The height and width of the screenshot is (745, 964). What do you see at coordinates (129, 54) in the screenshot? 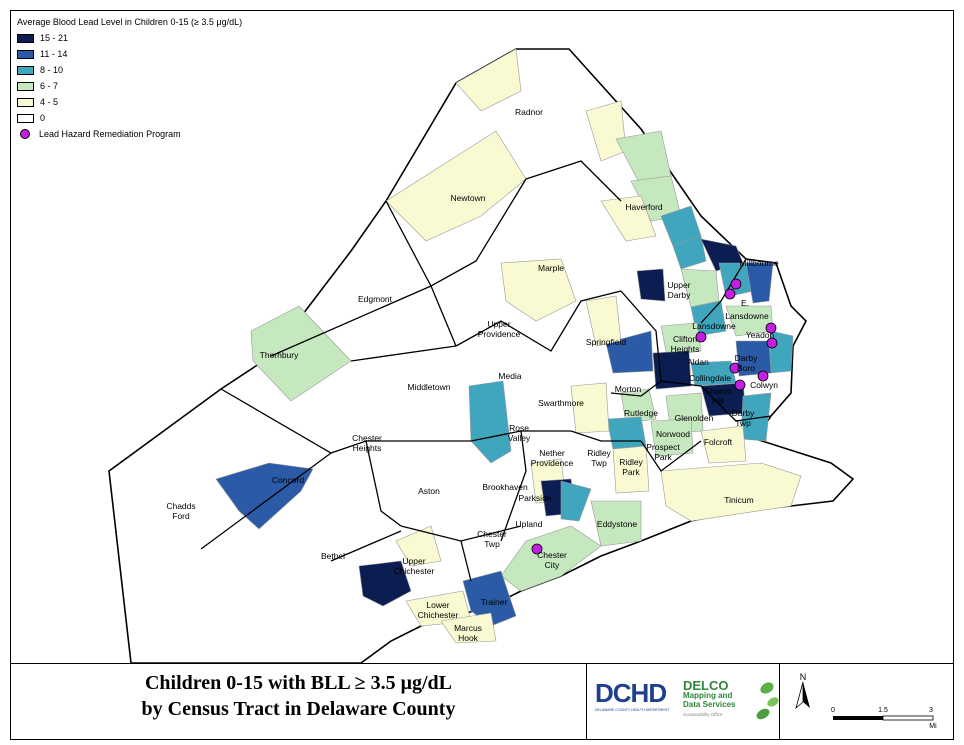
I see `legend-row: 11 - 14` at bounding box center [129, 54].